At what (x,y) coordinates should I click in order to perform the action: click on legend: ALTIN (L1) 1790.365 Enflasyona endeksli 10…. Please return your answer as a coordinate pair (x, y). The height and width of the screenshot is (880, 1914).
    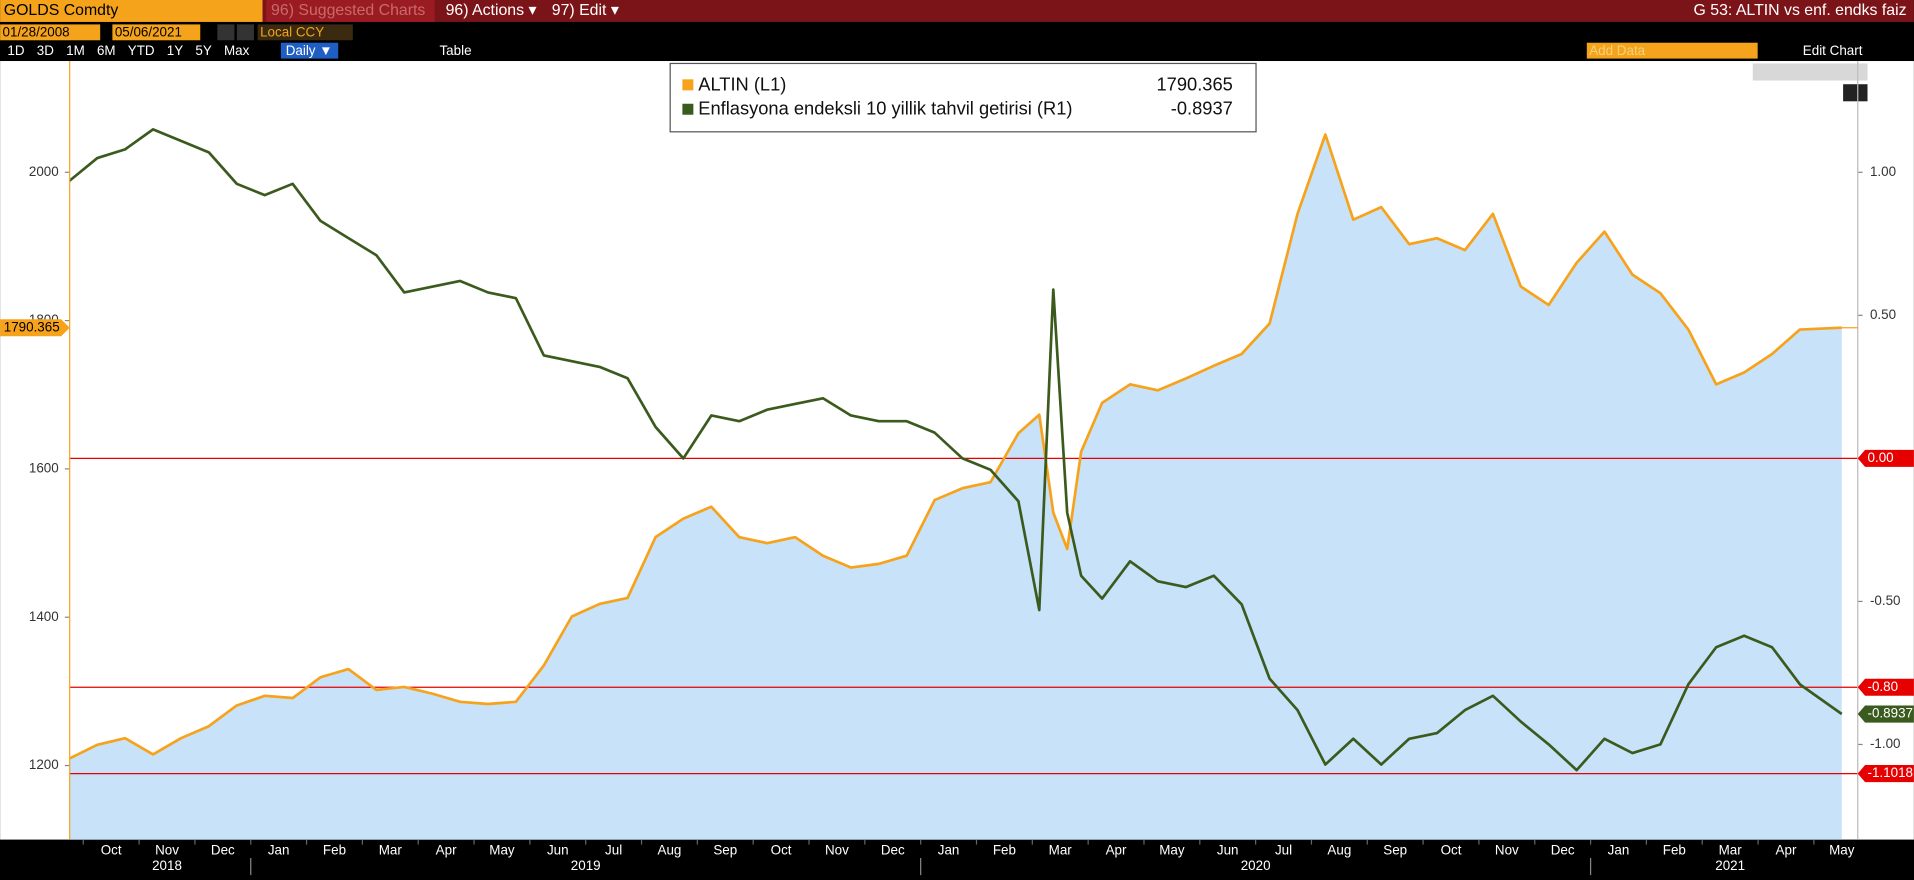
    Looking at the image, I should click on (963, 97).